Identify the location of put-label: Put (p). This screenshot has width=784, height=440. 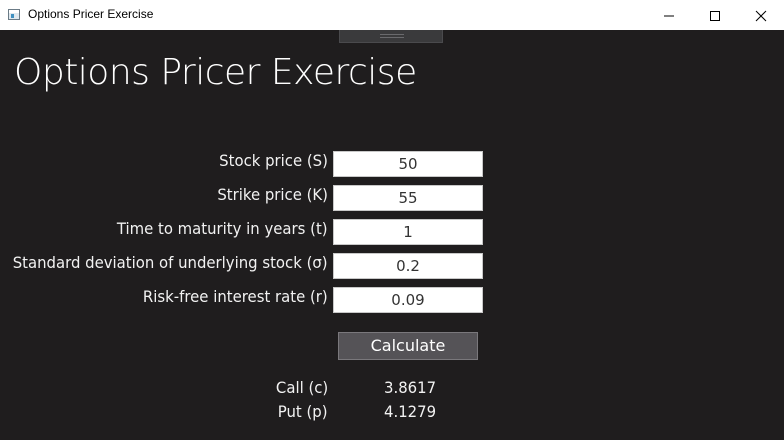
(303, 411).